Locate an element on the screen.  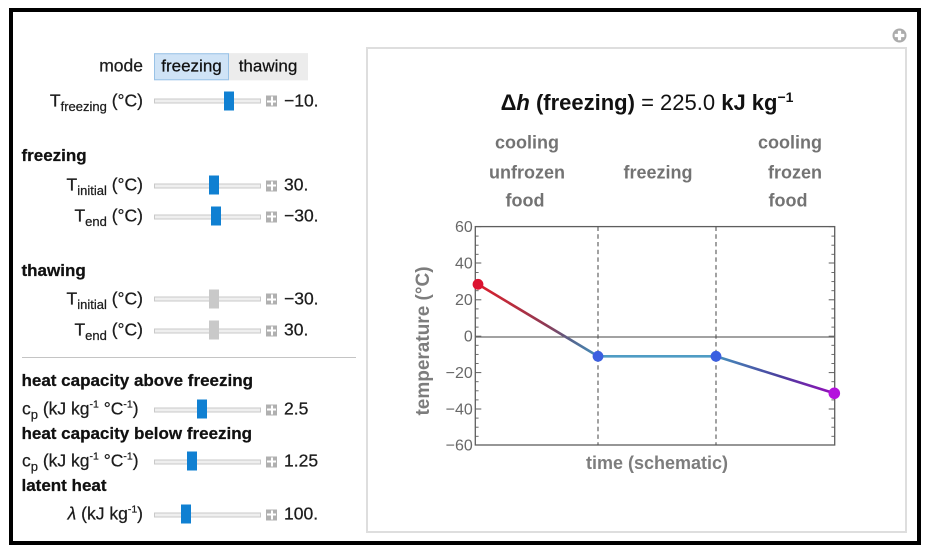
svg-text: Δh (freezing) = 225.0 kJ kg−1 is located at coordinates (647, 102).